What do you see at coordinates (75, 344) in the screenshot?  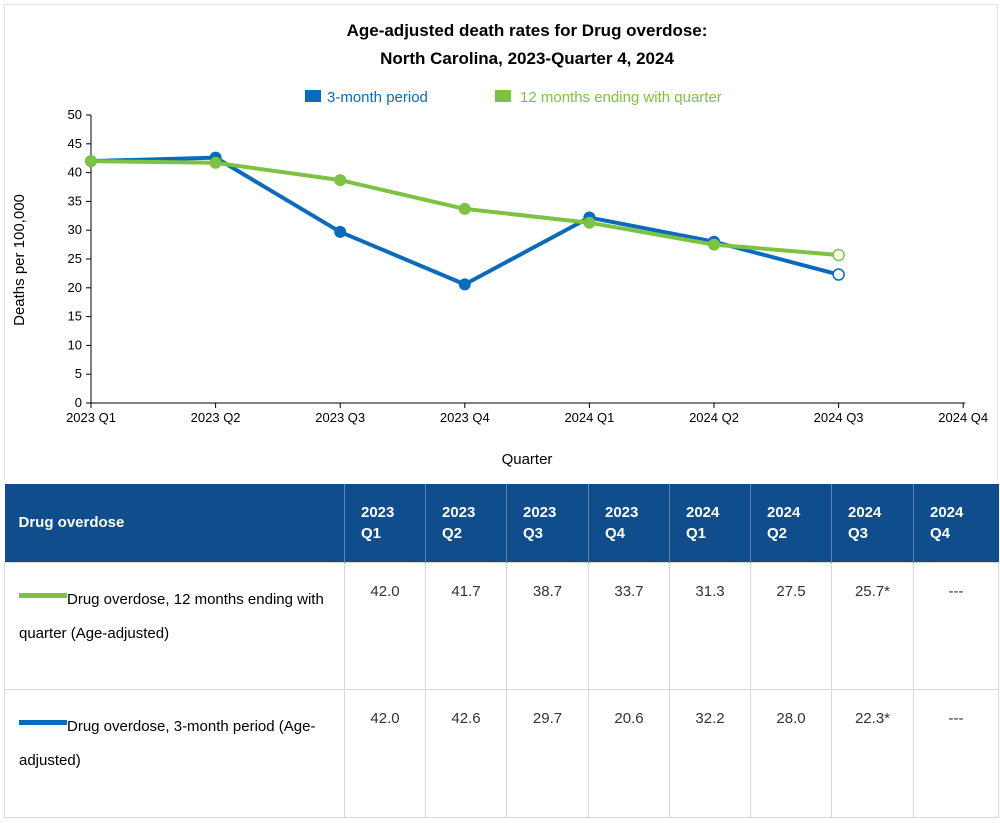 I see `y-tick-label: 10` at bounding box center [75, 344].